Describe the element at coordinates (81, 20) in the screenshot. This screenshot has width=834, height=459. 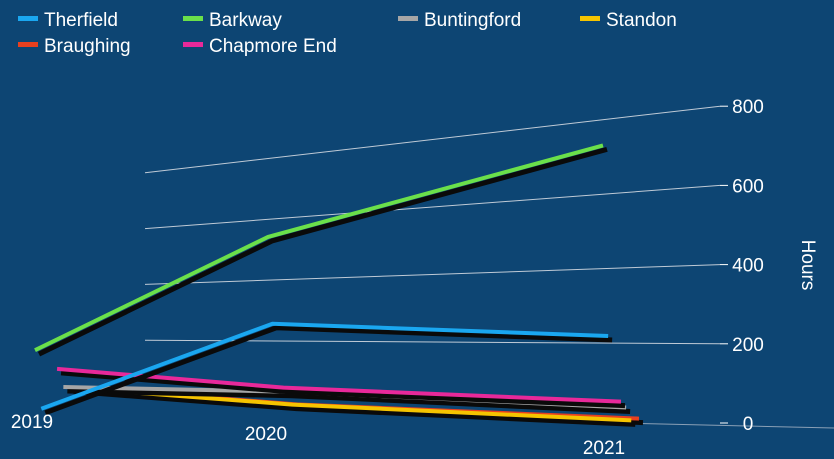
I see `legend-label: Therfield` at that location.